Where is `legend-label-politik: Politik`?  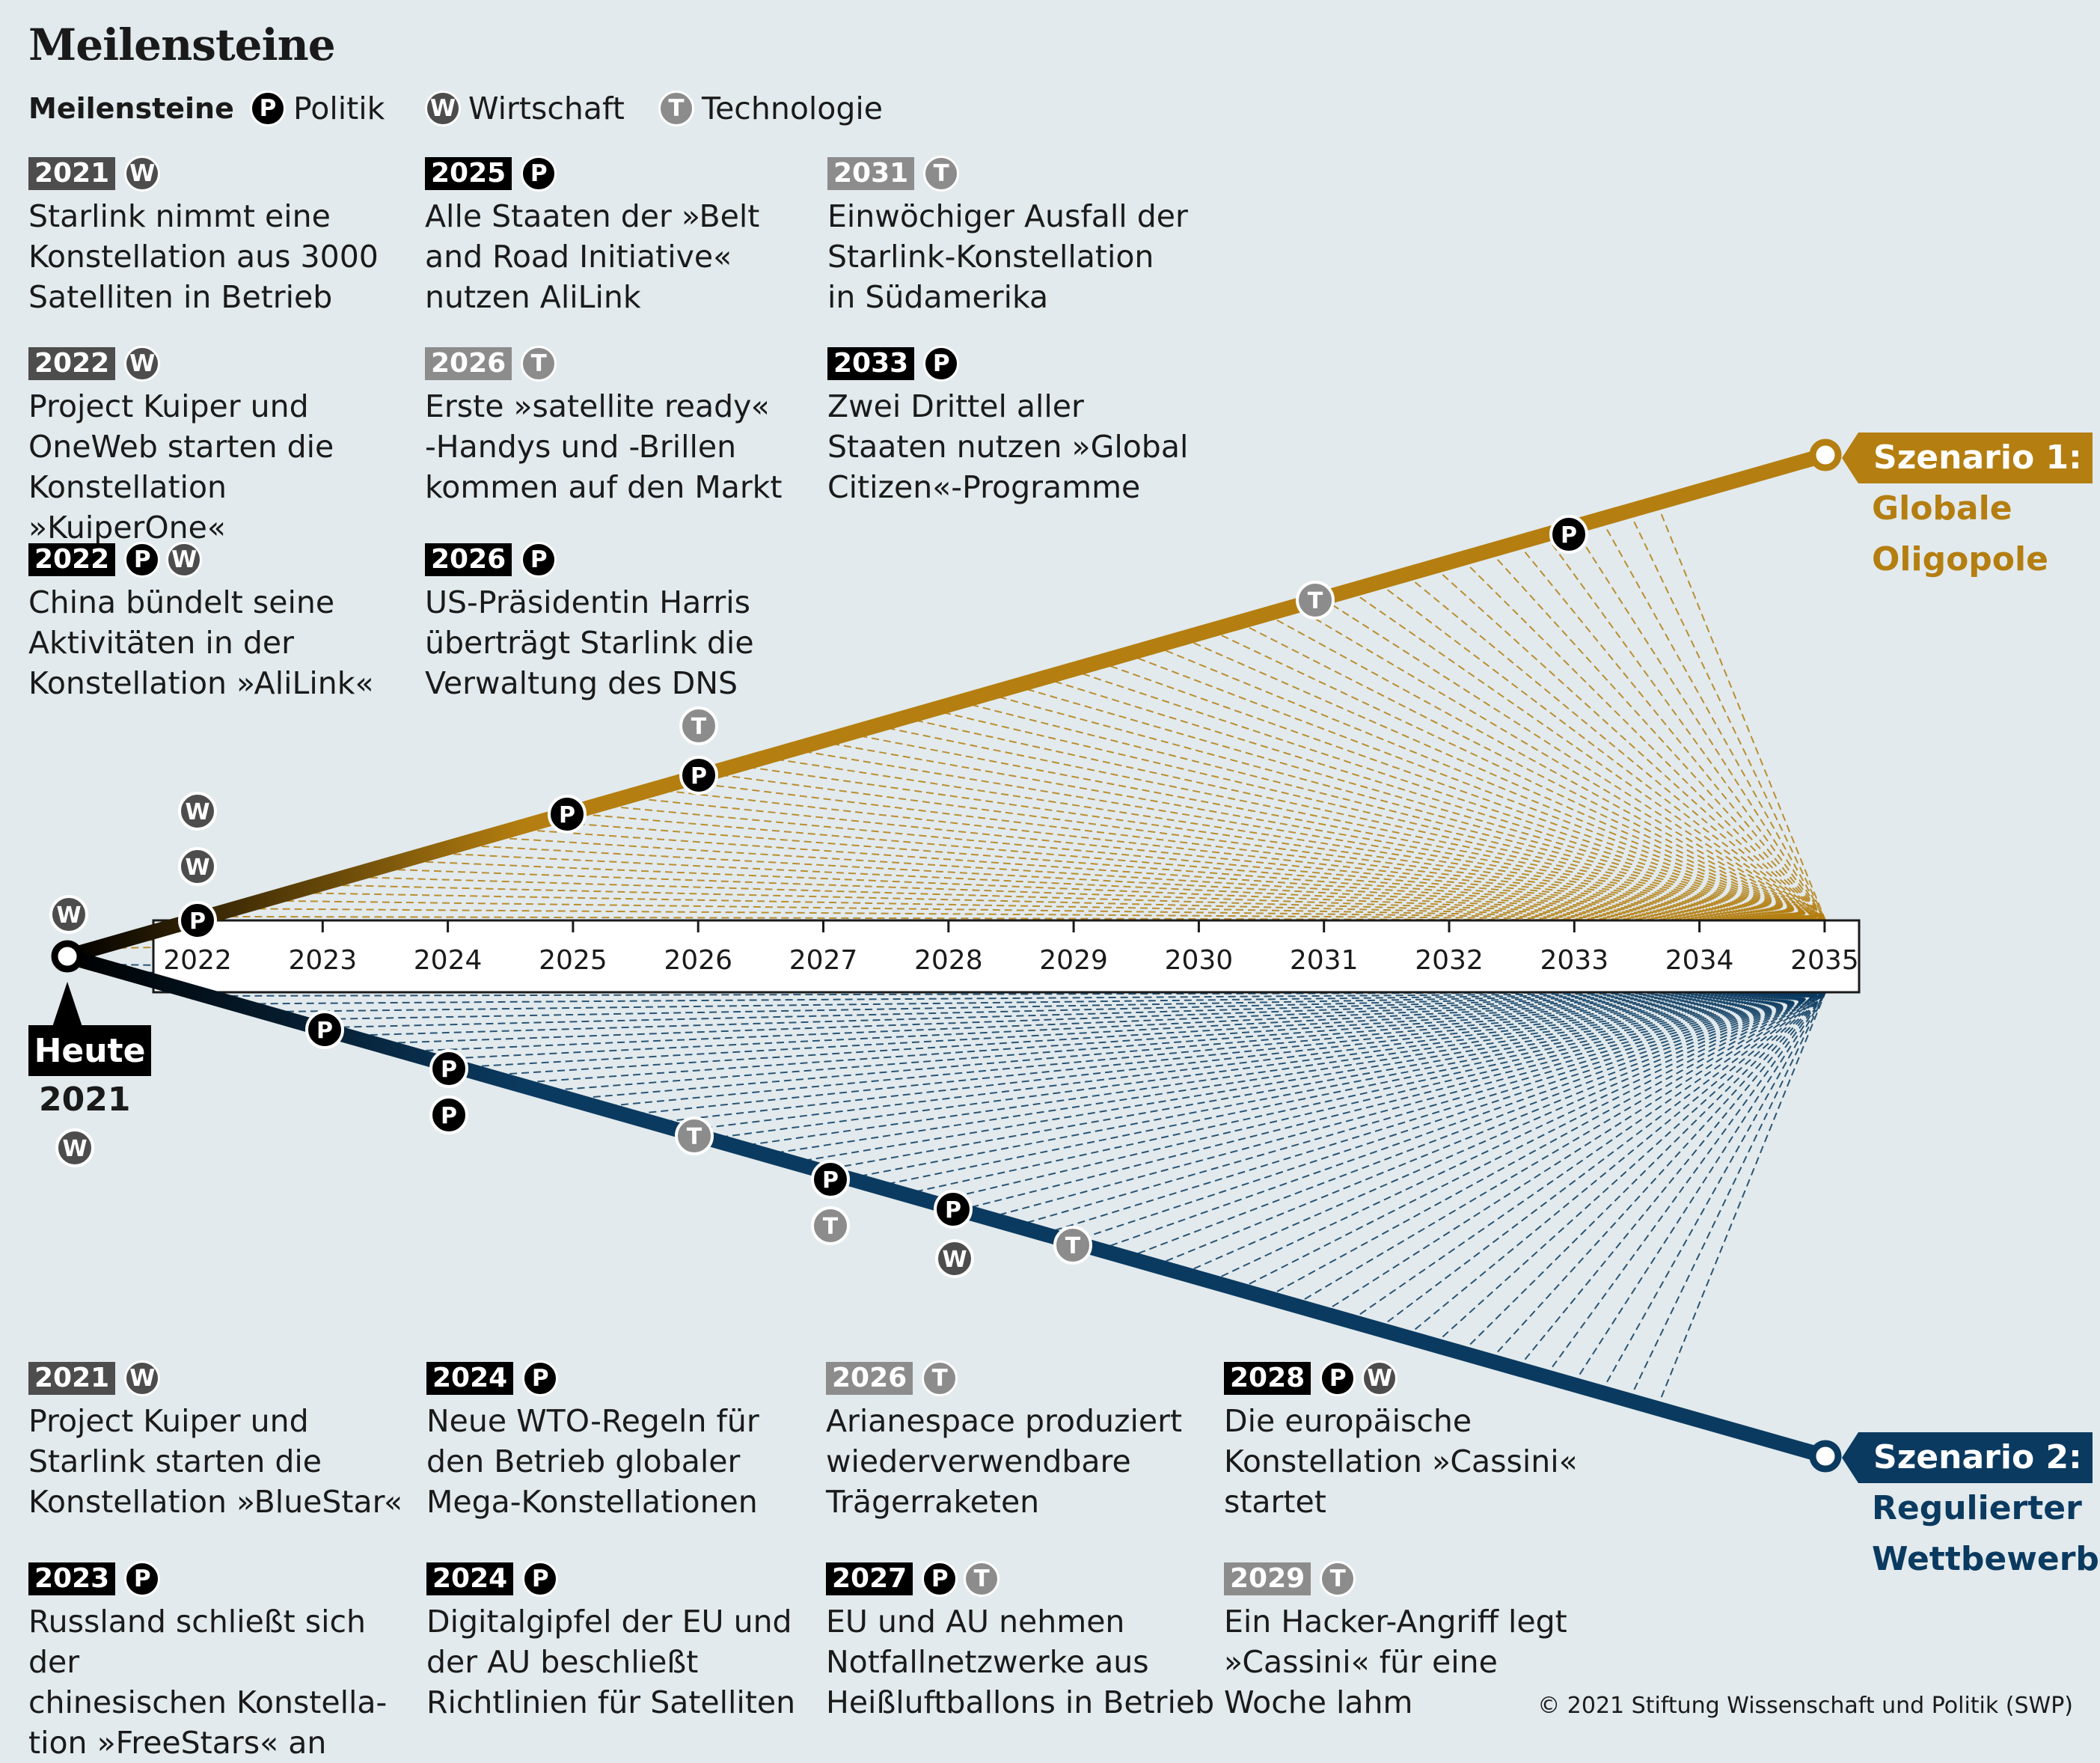
legend-label-politik: Politik is located at coordinates (339, 108).